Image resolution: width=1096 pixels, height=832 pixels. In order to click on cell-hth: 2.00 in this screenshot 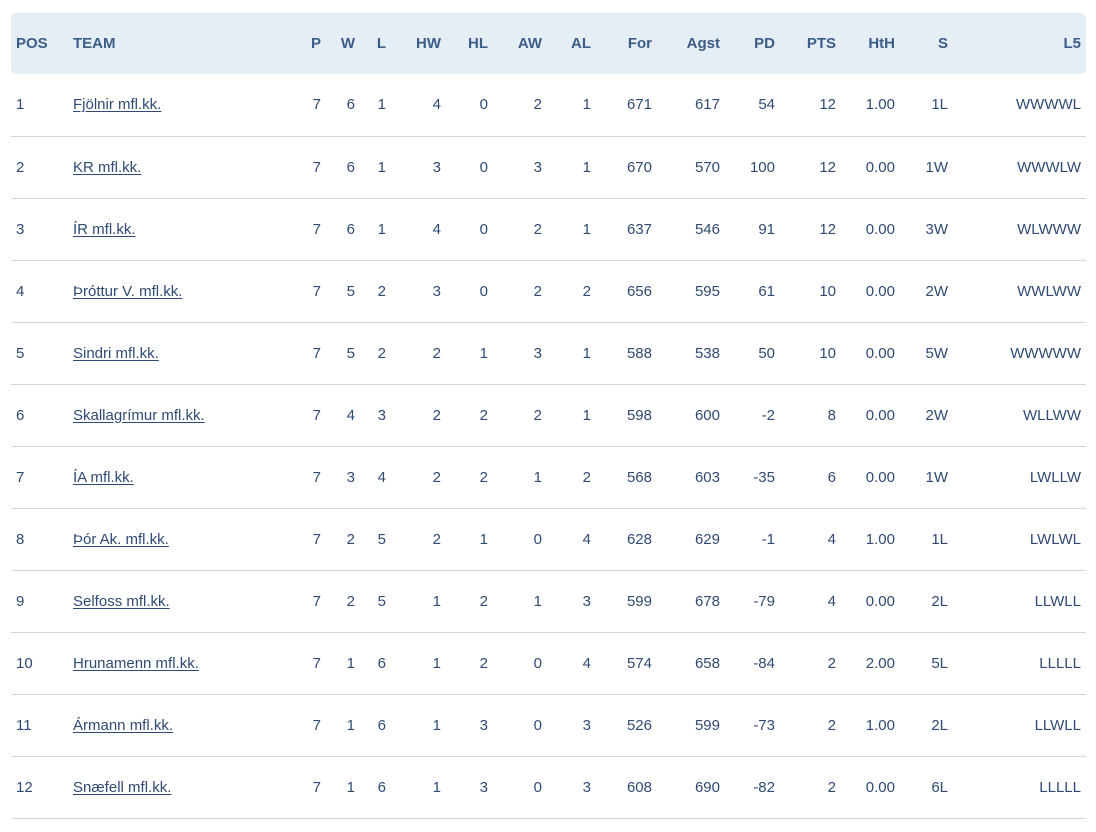, I will do `click(880, 663)`.